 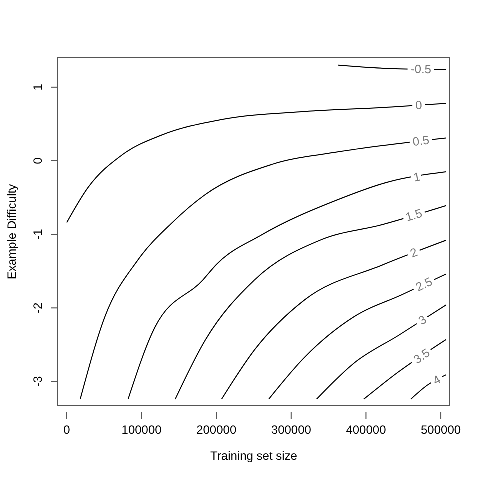 What do you see at coordinates (38, 234) in the screenshot?
I see `y-tick-label: -1` at bounding box center [38, 234].